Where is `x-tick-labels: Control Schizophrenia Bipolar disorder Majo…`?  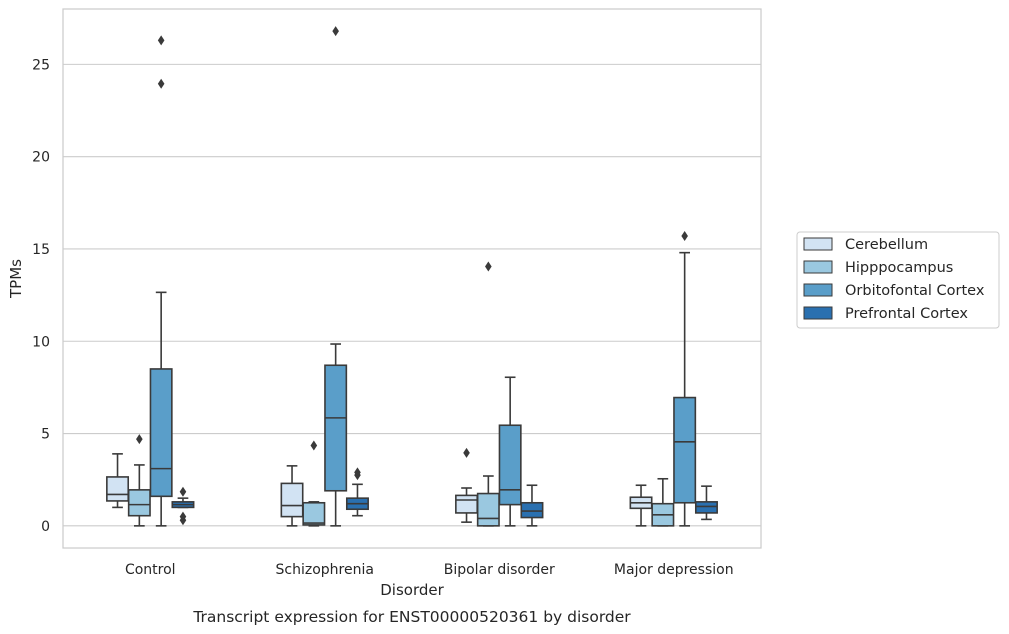 x-tick-labels: Control Schizophrenia Bipolar disorder Majo… is located at coordinates (429, 570).